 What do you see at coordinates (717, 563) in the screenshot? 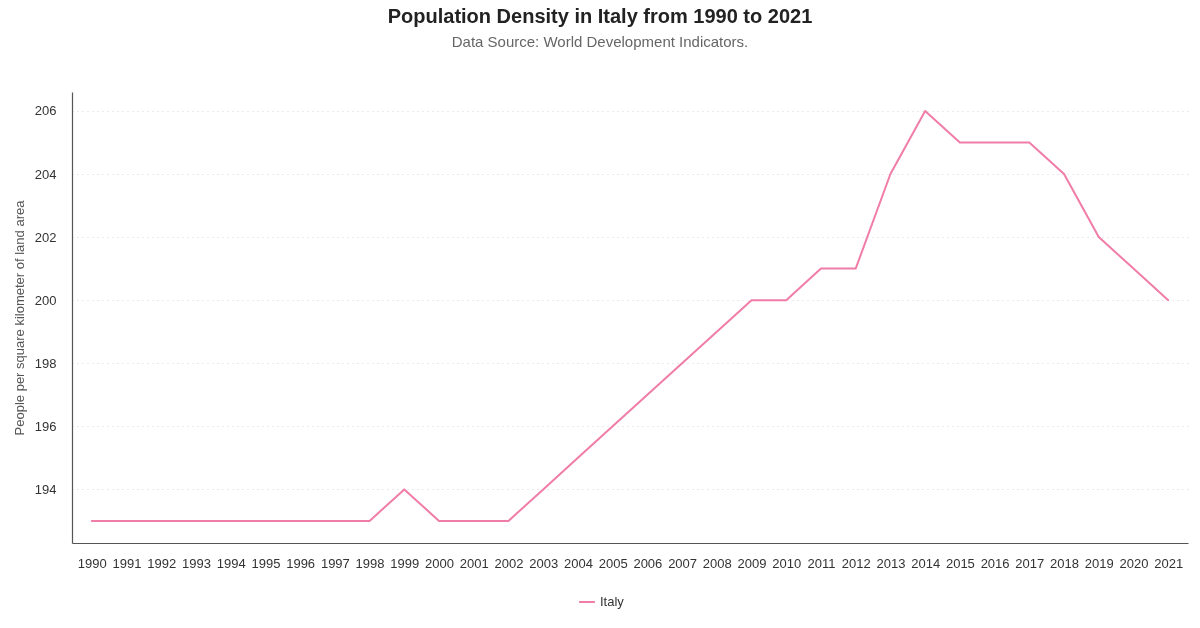
I see `x-tick-label: 2008` at bounding box center [717, 563].